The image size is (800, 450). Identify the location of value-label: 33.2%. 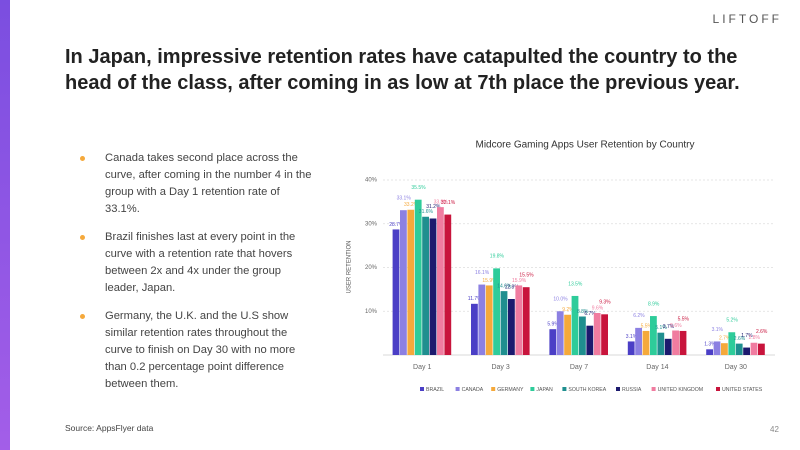
(411, 205).